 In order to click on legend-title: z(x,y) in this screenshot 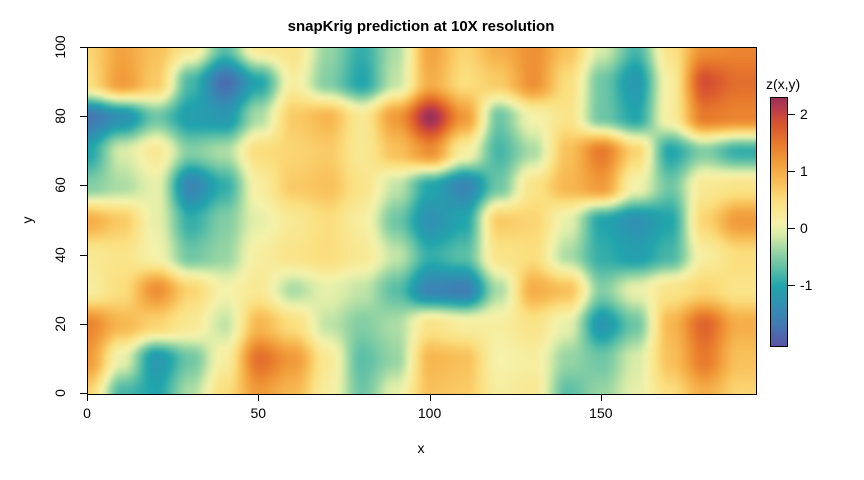, I will do `click(783, 84)`.